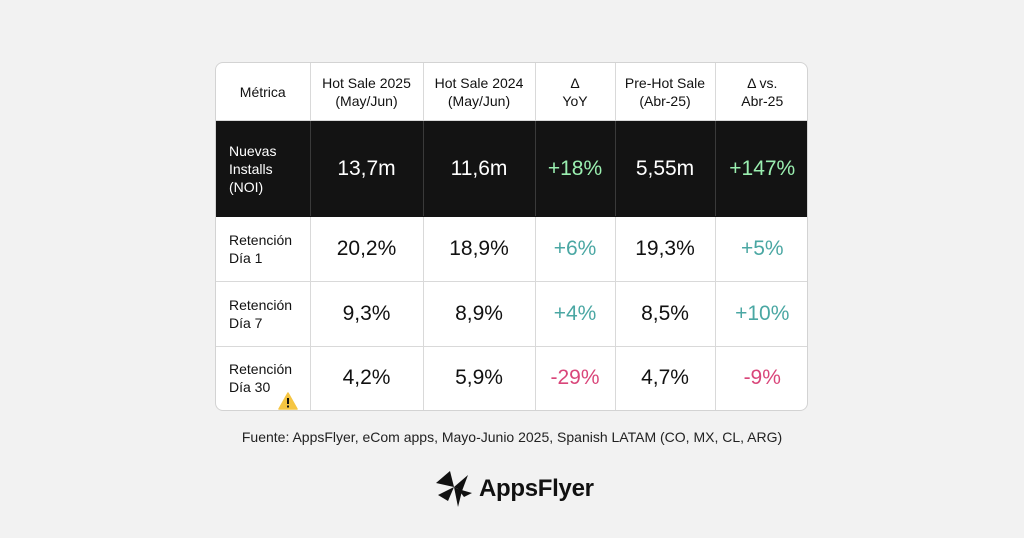 The image size is (1024, 538). I want to click on metric-label-cell: Retención Día 1, so click(263, 249).